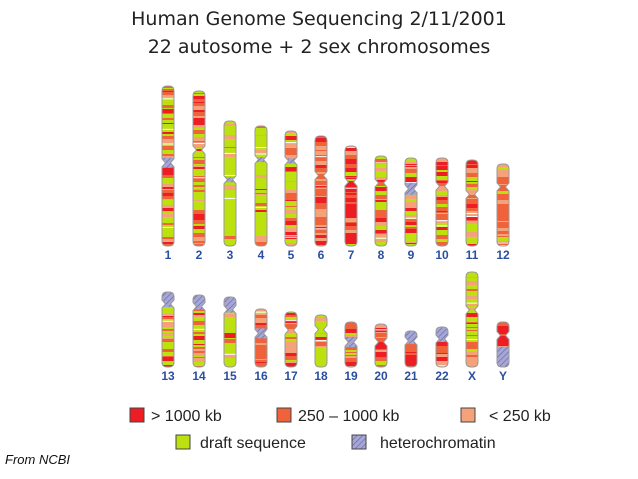  I want to click on chromosome-label: 12, so click(503, 255).